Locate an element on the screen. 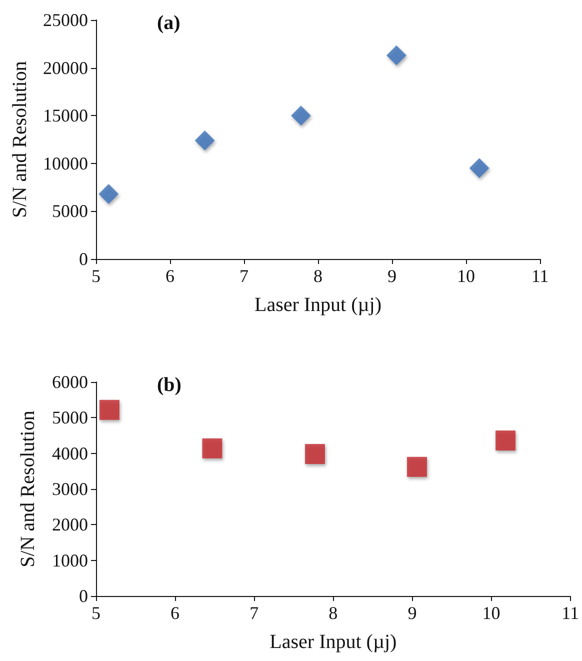 This screenshot has height=661, width=582. chart-title: (b) is located at coordinates (169, 385).